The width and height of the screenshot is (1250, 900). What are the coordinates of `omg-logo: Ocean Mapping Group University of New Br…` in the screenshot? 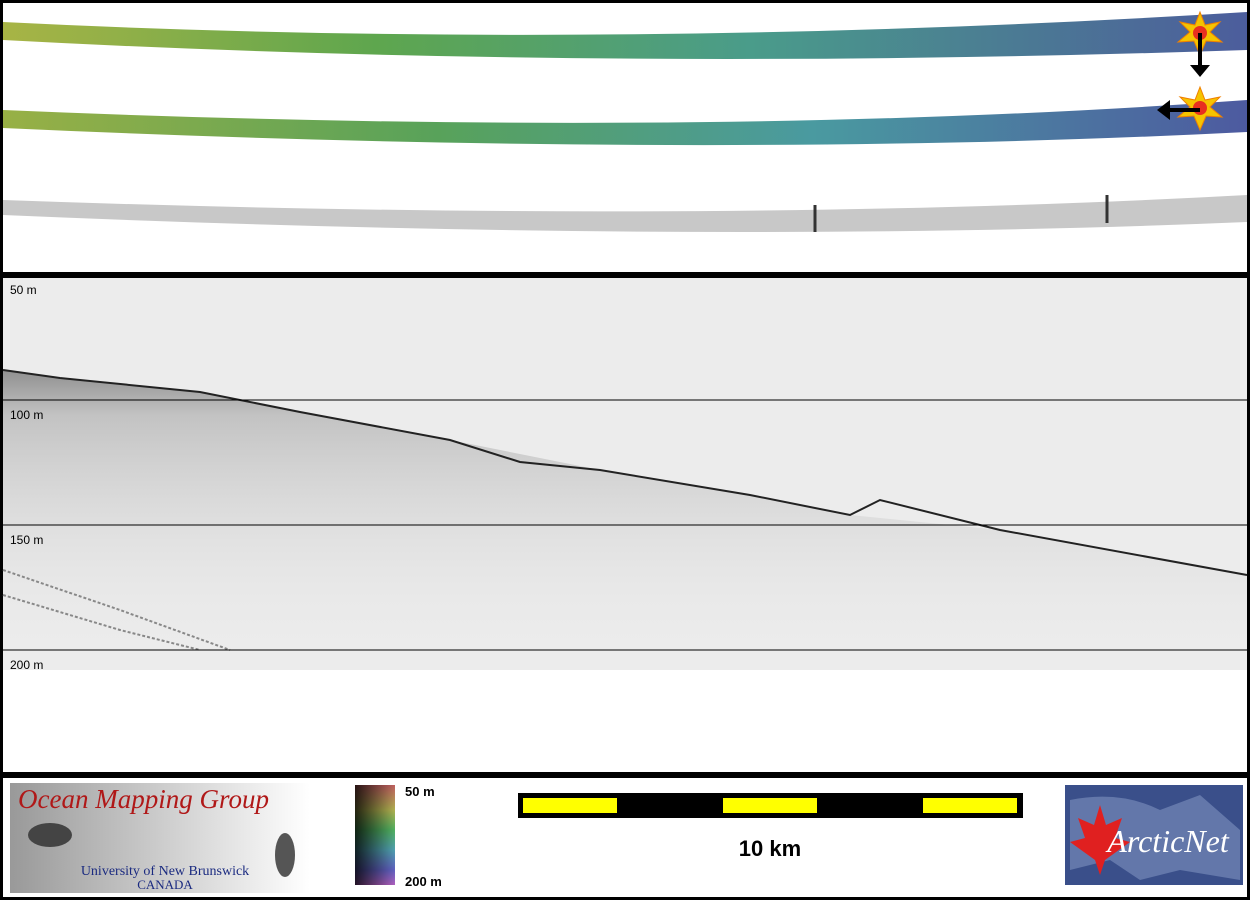 It's located at (160, 838).